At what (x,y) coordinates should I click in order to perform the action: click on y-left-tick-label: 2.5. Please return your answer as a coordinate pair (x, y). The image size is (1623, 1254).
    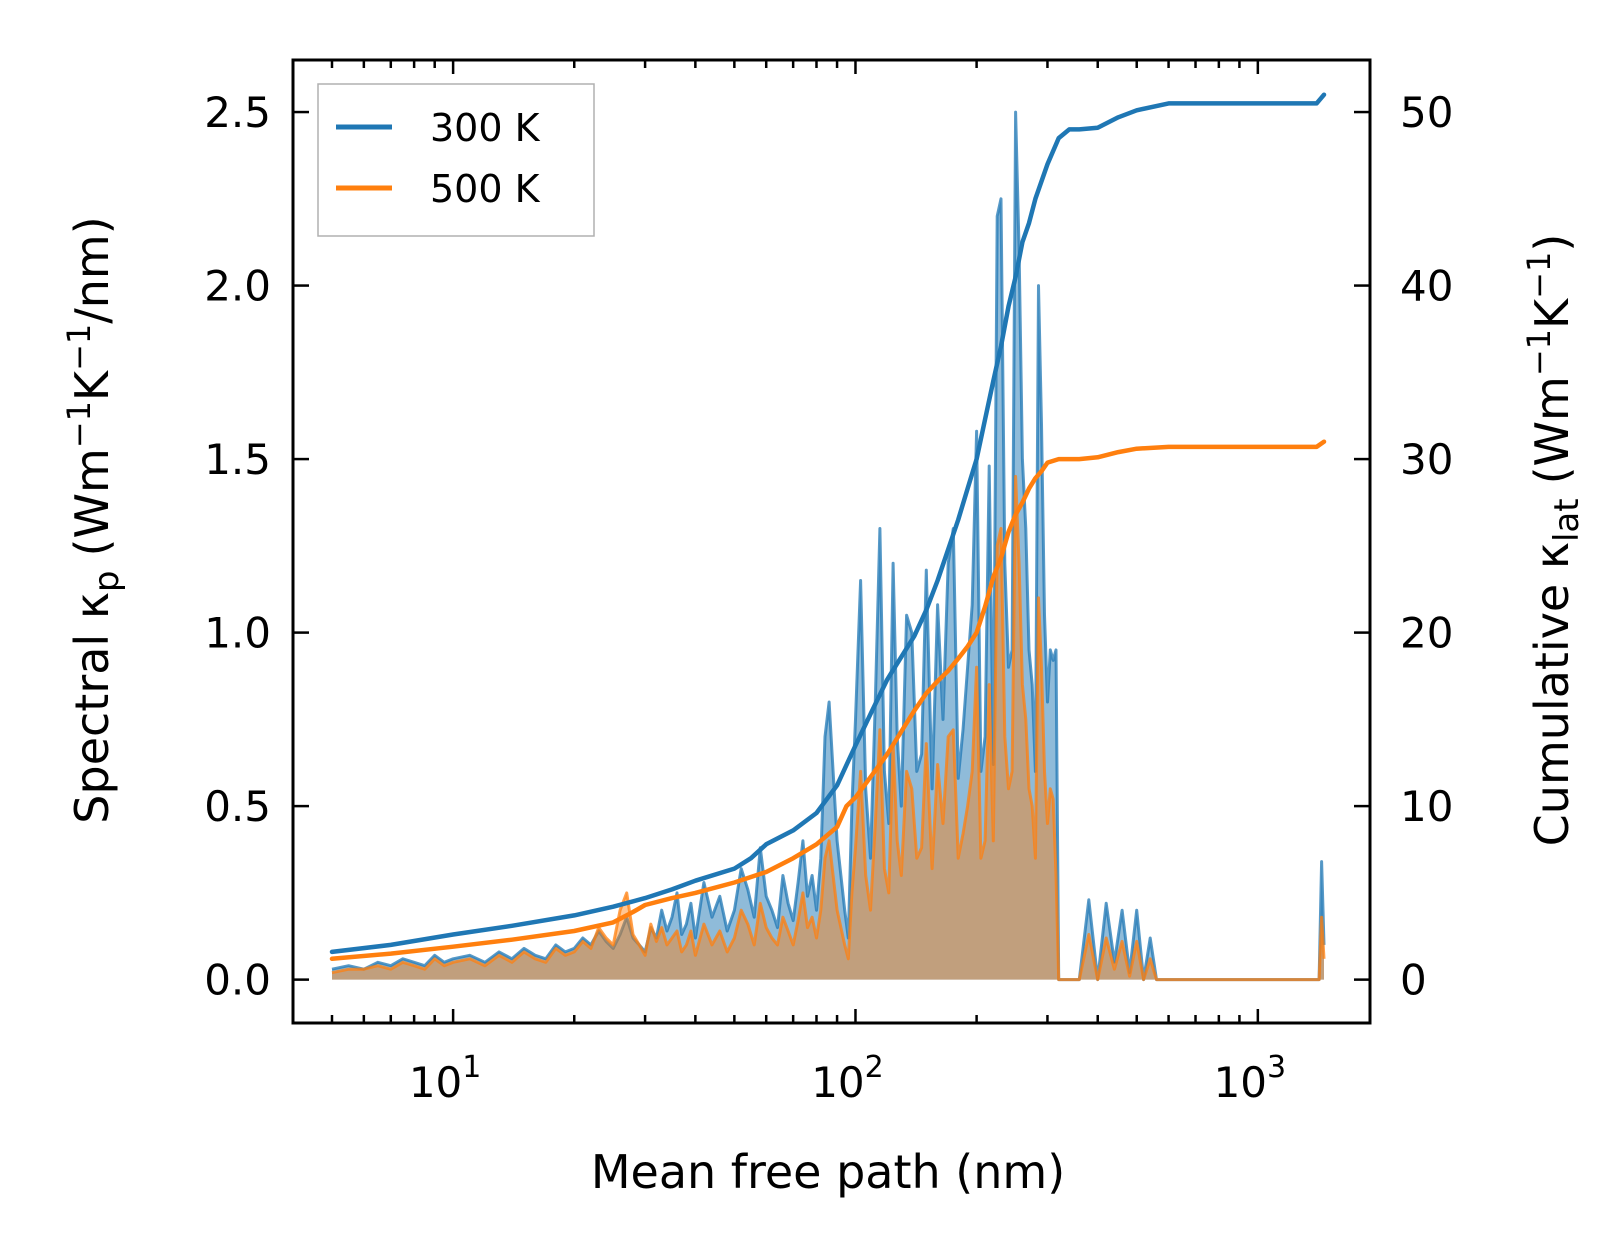
    Looking at the image, I should click on (237, 112).